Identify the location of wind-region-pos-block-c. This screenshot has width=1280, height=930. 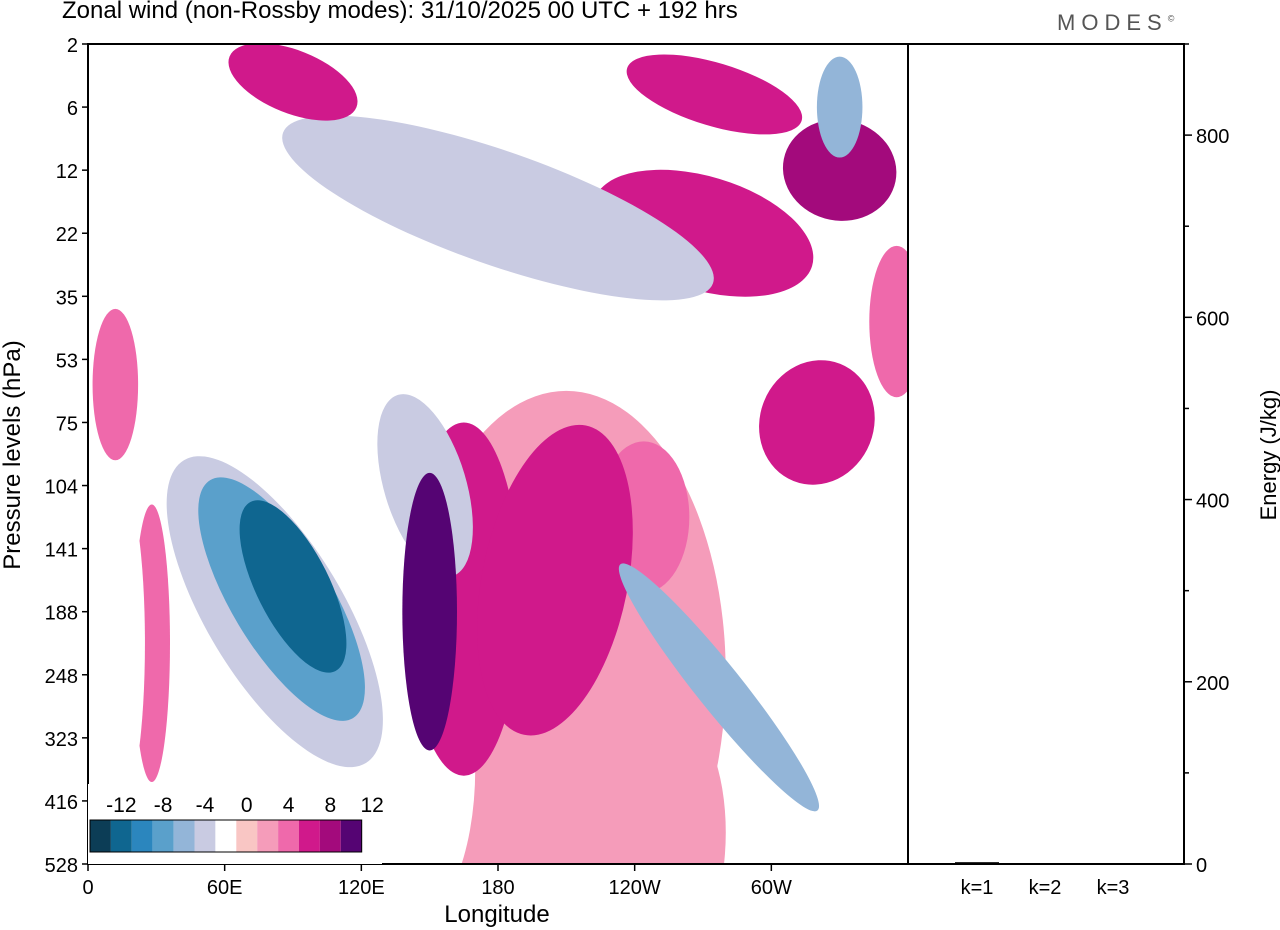
(555, 580).